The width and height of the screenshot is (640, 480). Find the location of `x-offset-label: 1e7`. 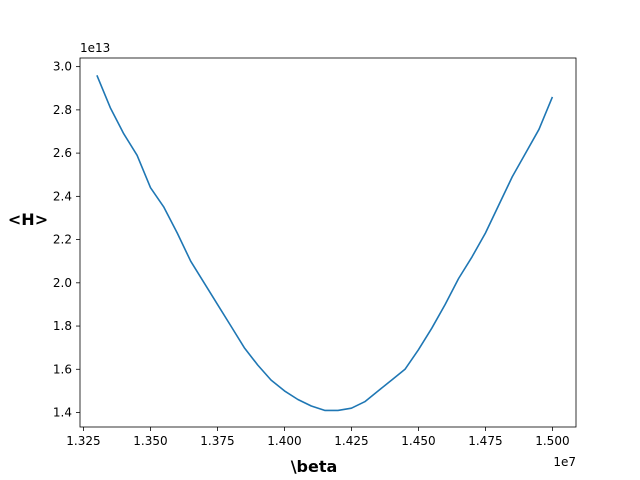

x-offset-label: 1e7 is located at coordinates (564, 462).